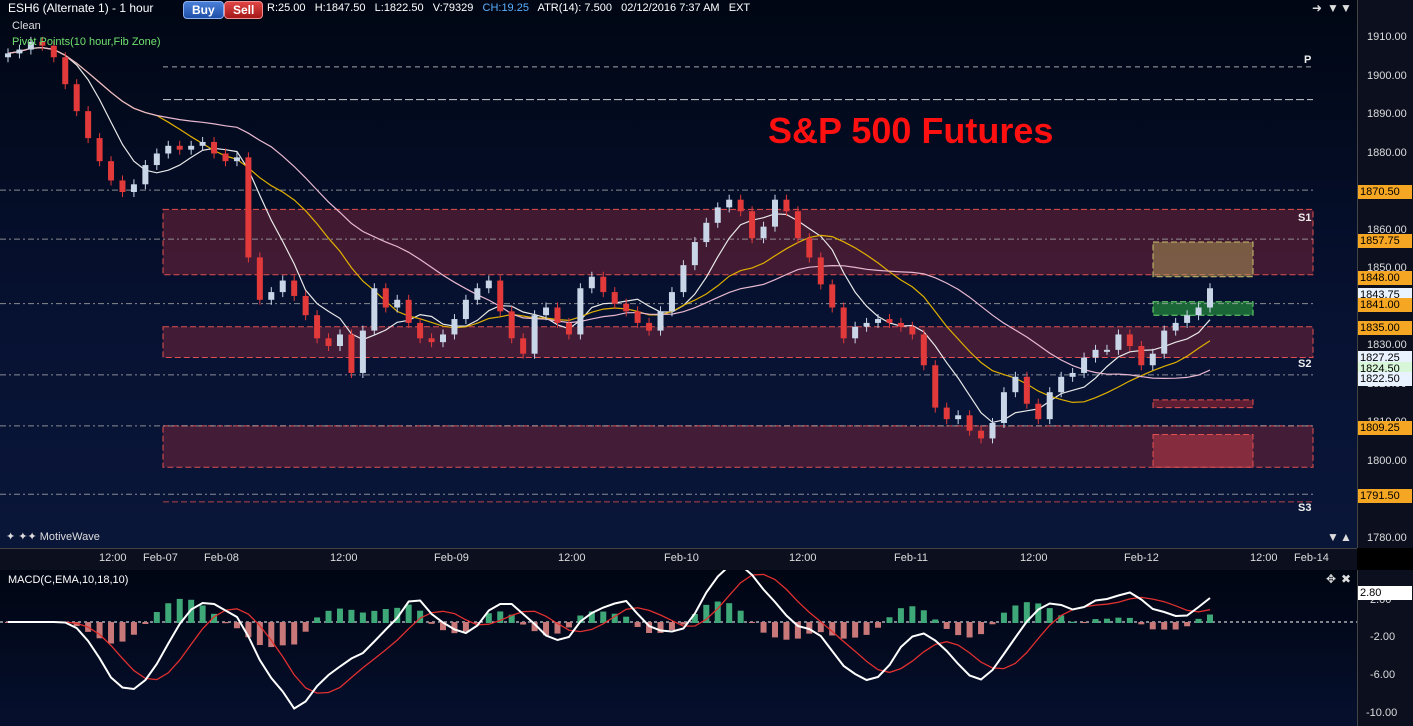 The image size is (1413, 726). I want to click on entry-zone, so click(1203, 308).